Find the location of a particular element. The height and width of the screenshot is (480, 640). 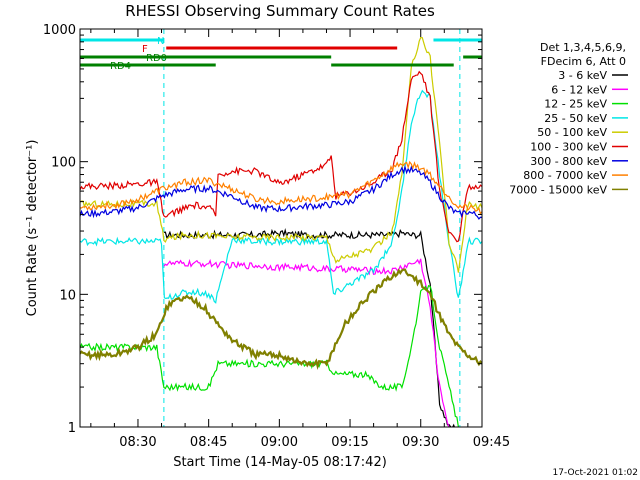

x-tick-label-3: 09:15 is located at coordinates (349, 442).